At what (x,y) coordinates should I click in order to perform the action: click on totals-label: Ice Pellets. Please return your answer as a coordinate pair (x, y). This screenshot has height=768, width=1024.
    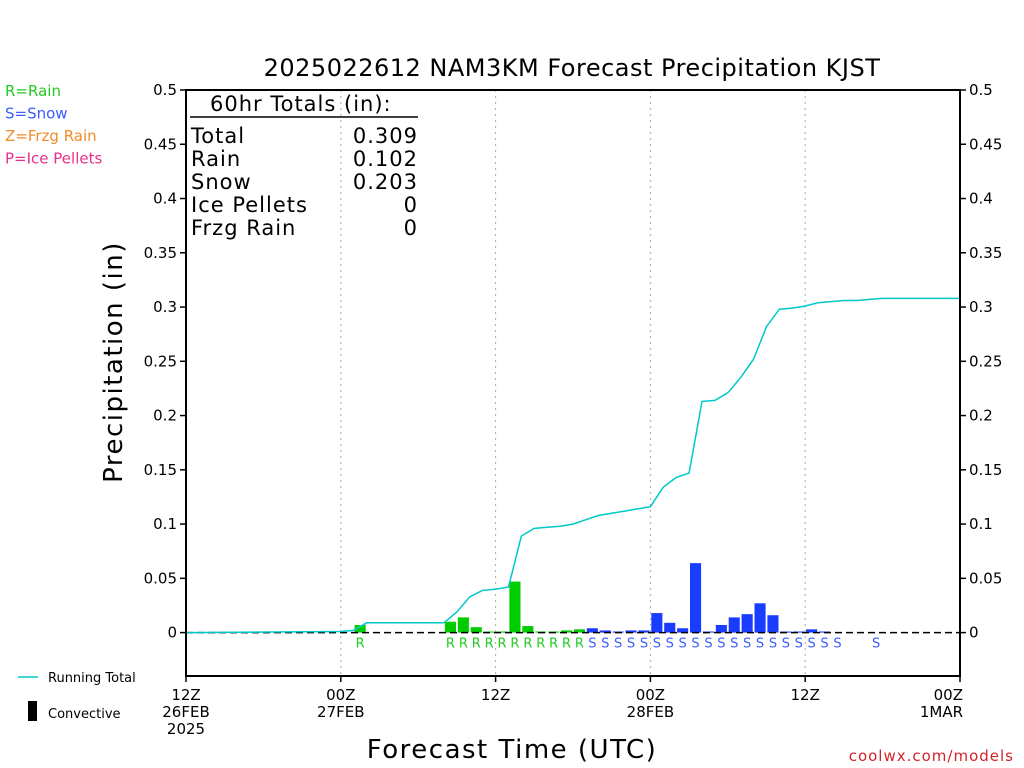
    Looking at the image, I should click on (249, 205).